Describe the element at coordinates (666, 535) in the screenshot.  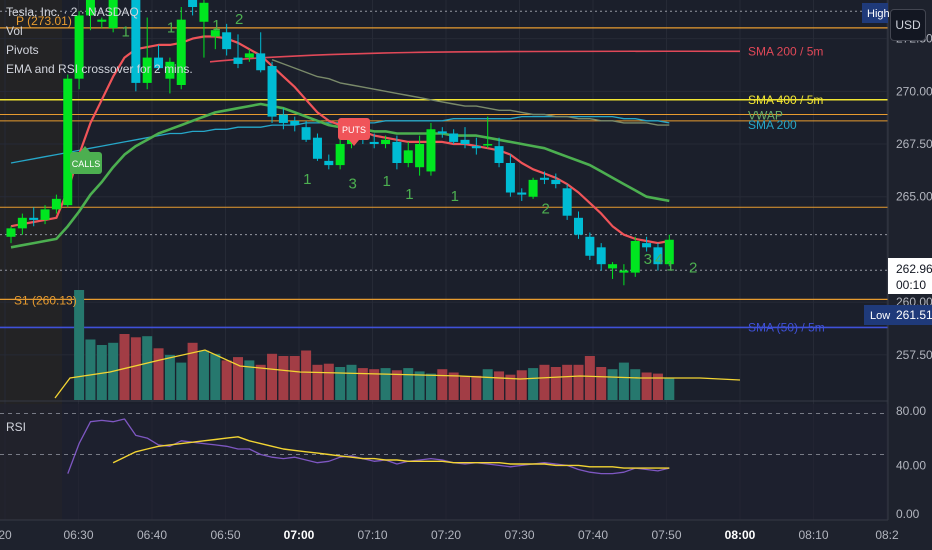
I see `time-tick: 07:50` at that location.